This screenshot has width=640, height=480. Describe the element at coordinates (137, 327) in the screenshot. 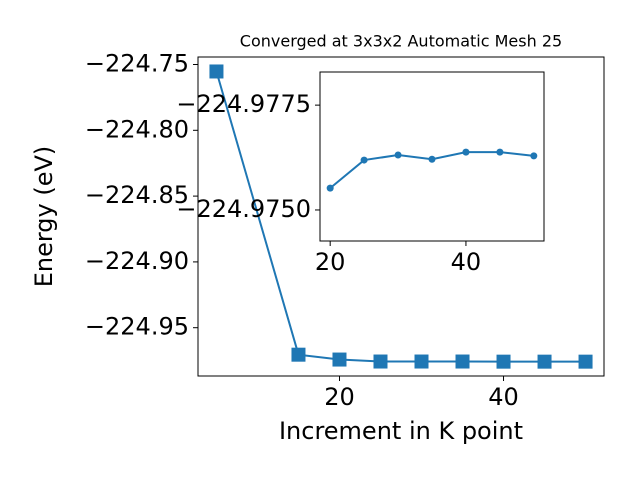

I see `y-tick-label: −224.95` at that location.